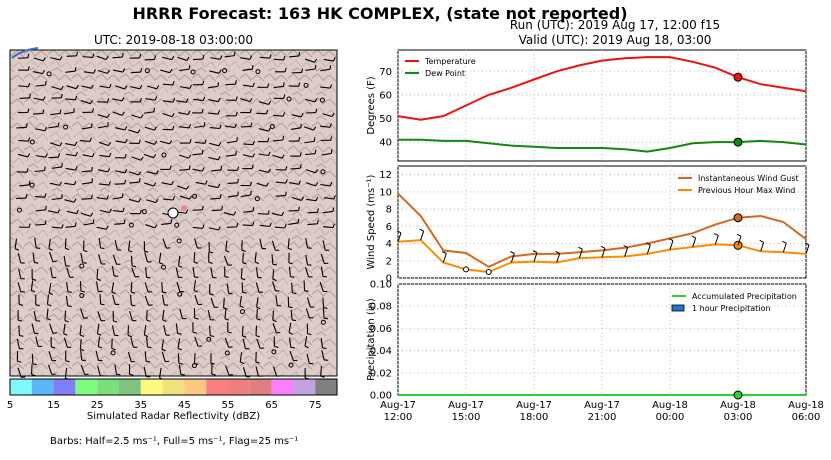 Image resolution: width=831 pixels, height=460 pixels. I want to click on y-axis-label: Precipitation (in), so click(371, 339).